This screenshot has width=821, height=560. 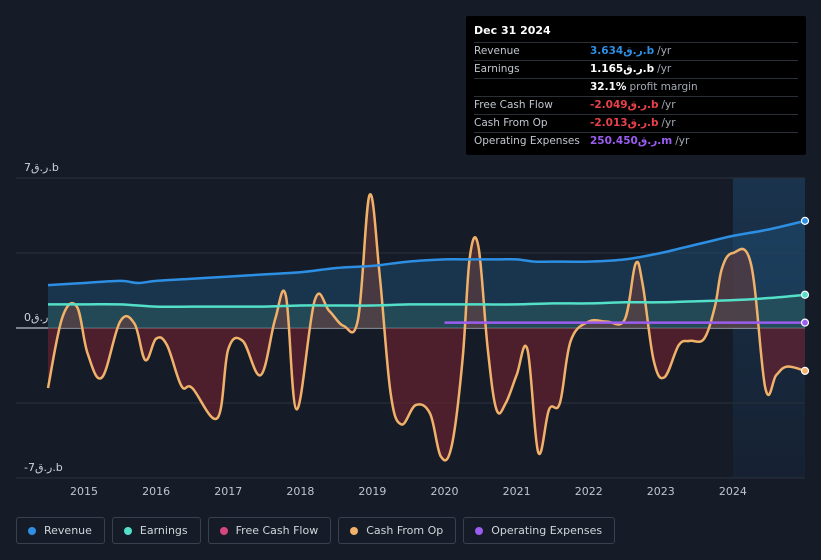 I want to click on x-tick-label: 2017, so click(x=228, y=491).